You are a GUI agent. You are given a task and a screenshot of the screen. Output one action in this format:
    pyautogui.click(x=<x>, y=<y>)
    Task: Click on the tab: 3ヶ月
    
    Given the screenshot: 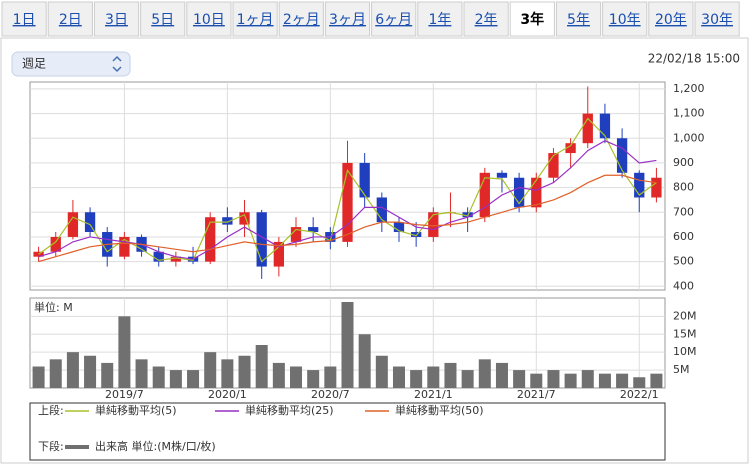 What is the action you would take?
    pyautogui.click(x=347, y=20)
    